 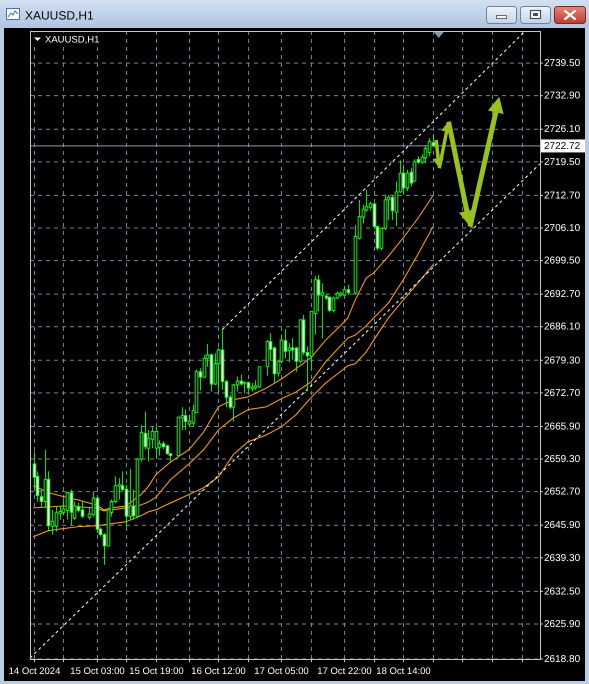 What do you see at coordinates (344, 671) in the screenshot?
I see `x-tick-label: 17 Oct 22:00` at bounding box center [344, 671].